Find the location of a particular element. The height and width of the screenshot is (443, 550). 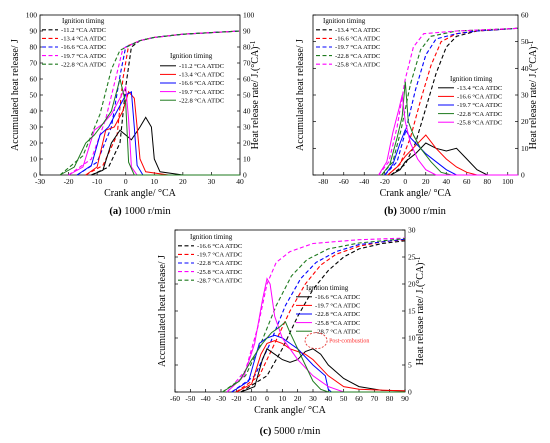

y-right-tick-label: 40 is located at coordinates (247, 111).